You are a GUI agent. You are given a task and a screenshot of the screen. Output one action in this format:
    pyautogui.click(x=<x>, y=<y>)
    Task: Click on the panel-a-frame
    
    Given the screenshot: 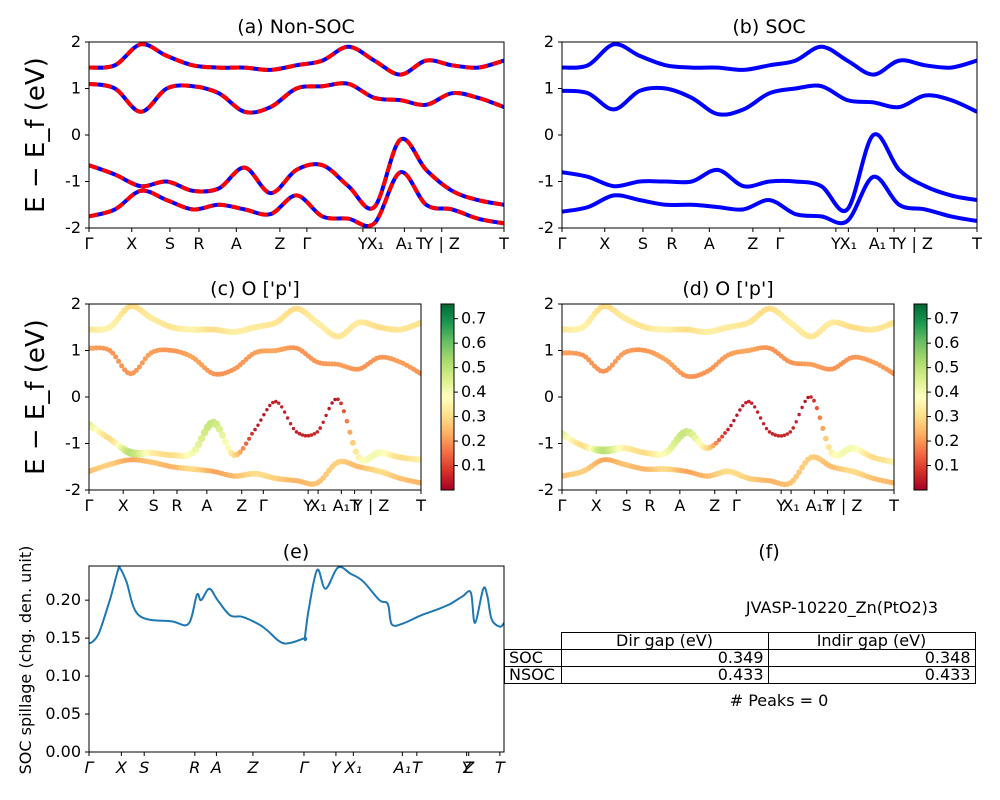 What is the action you would take?
    pyautogui.click(x=296, y=135)
    